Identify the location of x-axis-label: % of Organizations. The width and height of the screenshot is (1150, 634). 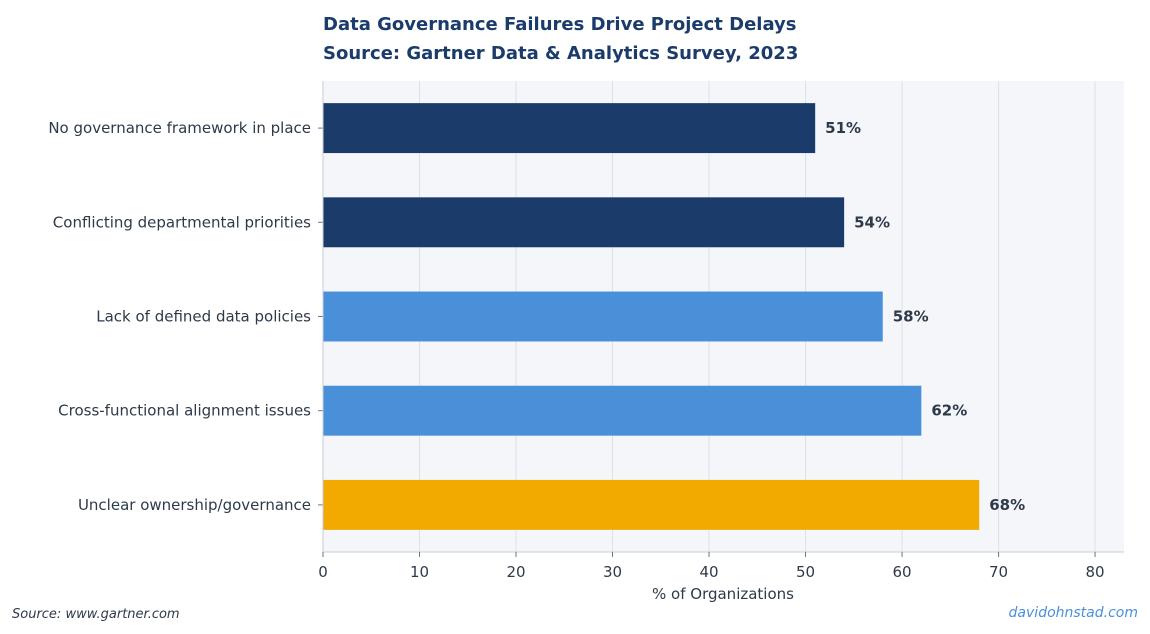
(723, 594).